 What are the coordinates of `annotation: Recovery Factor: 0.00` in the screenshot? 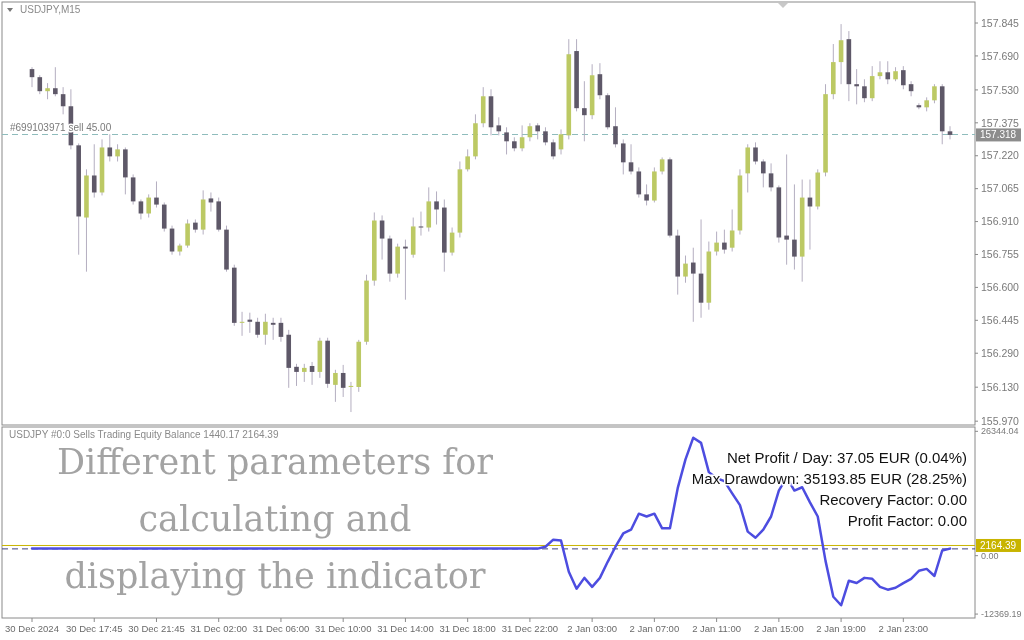 It's located at (893, 499).